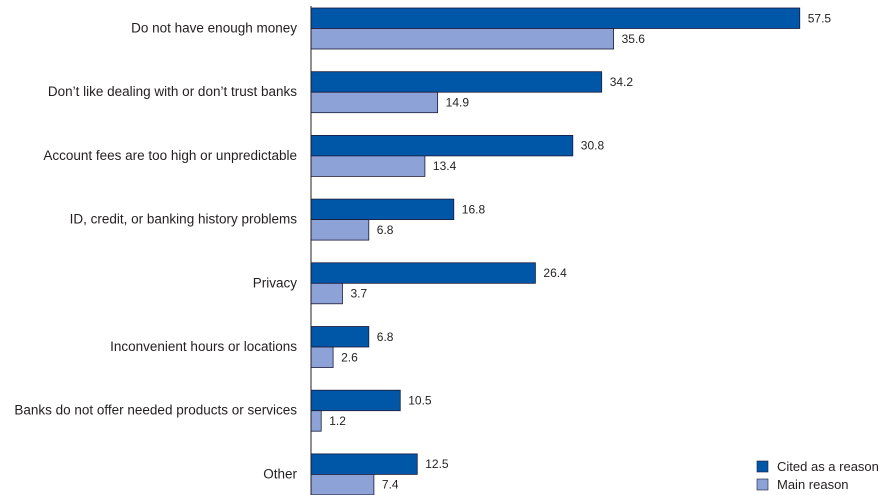  What do you see at coordinates (355, 400) in the screenshot?
I see `bar-cited-banks-do-not-offer-needed-products-or-services` at bounding box center [355, 400].